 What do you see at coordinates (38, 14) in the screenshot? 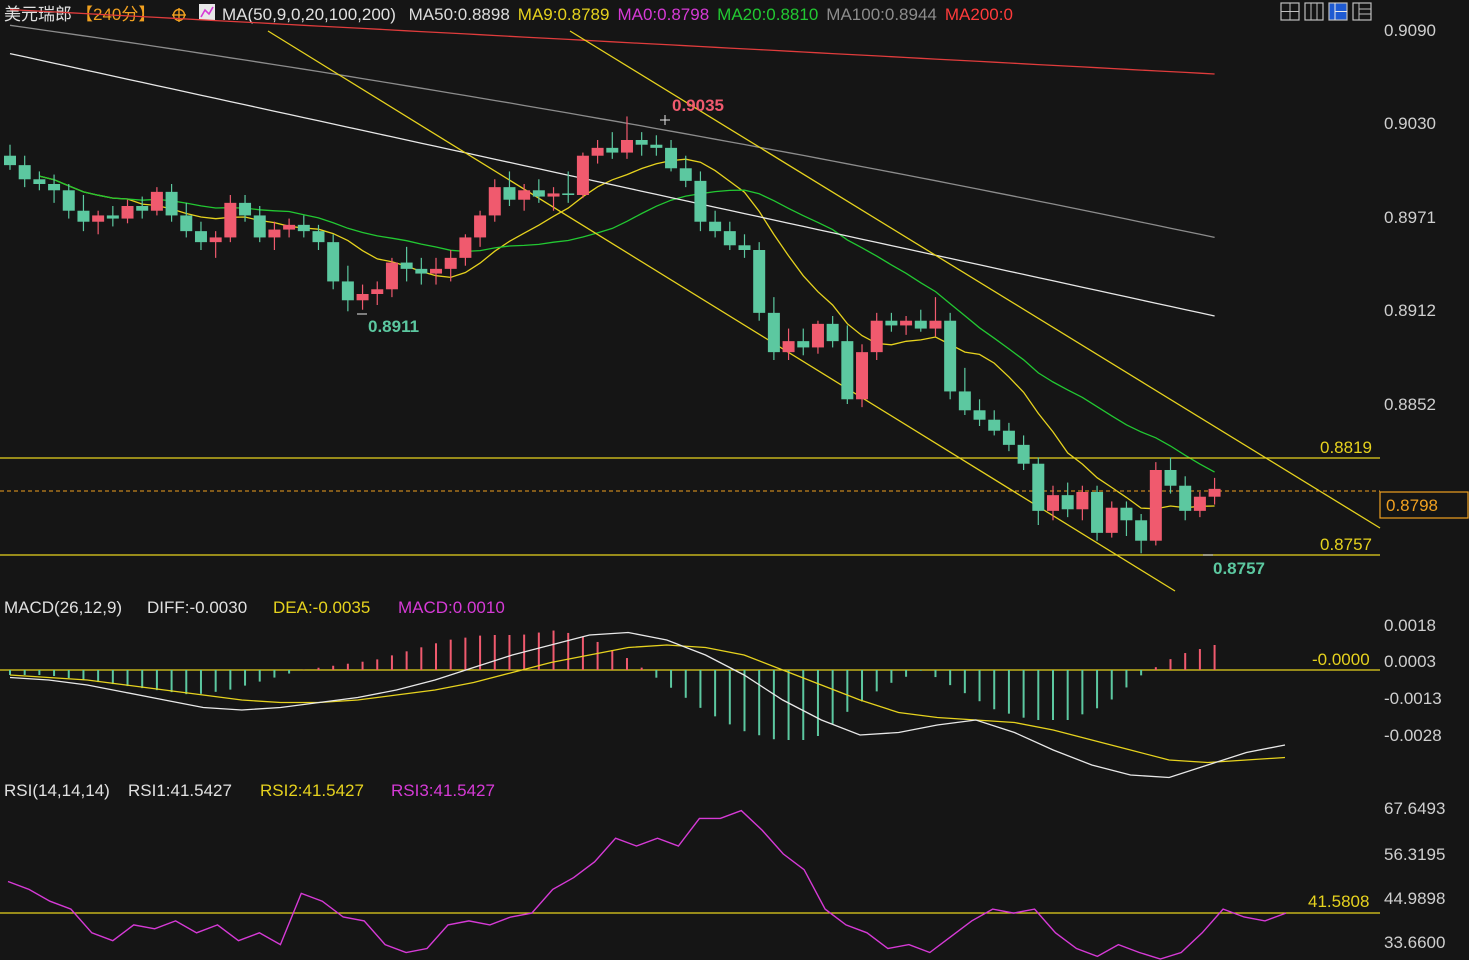
I see `symbol-title: 美元瑞郎` at bounding box center [38, 14].